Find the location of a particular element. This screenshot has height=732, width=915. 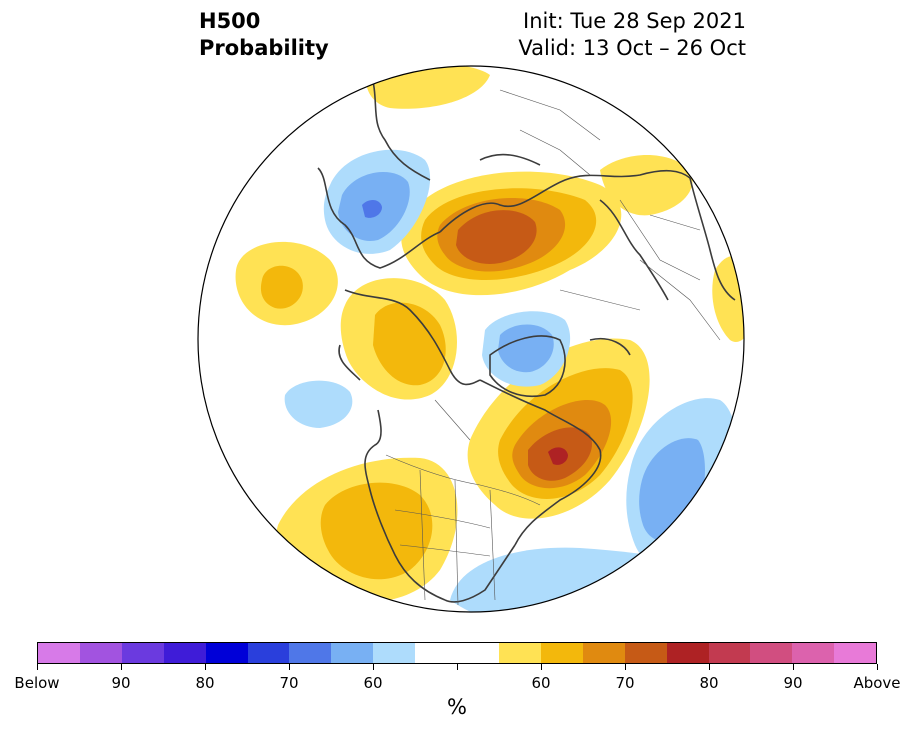

colorbar-label: Below is located at coordinates (37, 683).